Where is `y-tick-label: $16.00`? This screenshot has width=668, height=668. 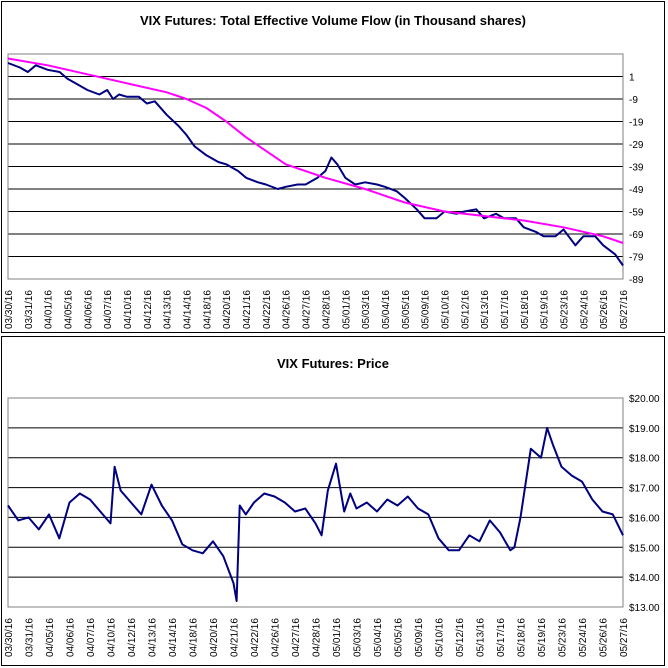
y-tick-label: $16.00 is located at coordinates (644, 518).